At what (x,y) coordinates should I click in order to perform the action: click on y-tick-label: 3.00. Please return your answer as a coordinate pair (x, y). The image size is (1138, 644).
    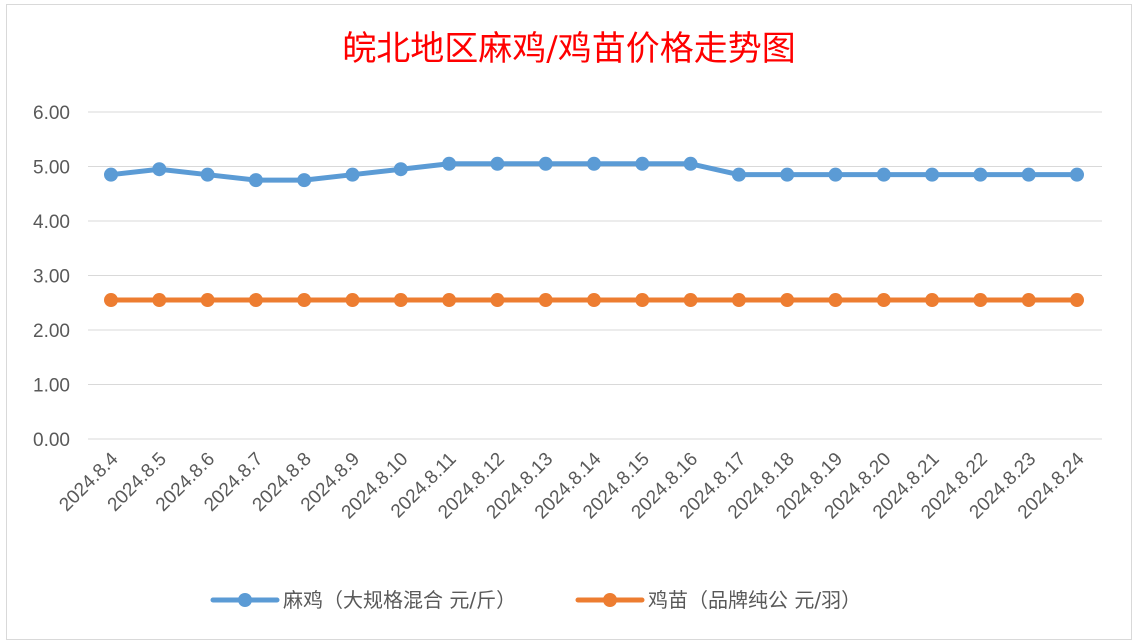
    Looking at the image, I should click on (51, 277).